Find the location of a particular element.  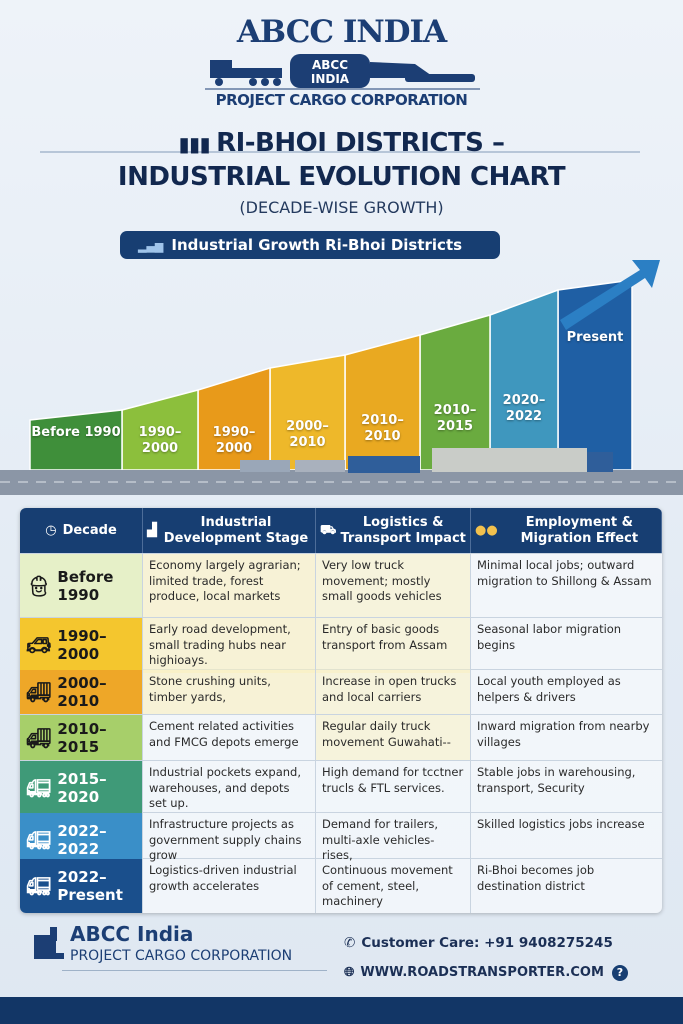

cell-decade: 🚙︎ 1990– 2000 is located at coordinates (81, 645).